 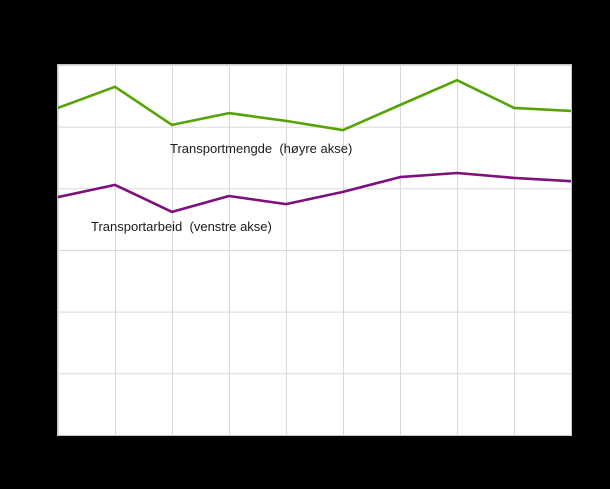 I want to click on transportarbeid-line, so click(x=314, y=192).